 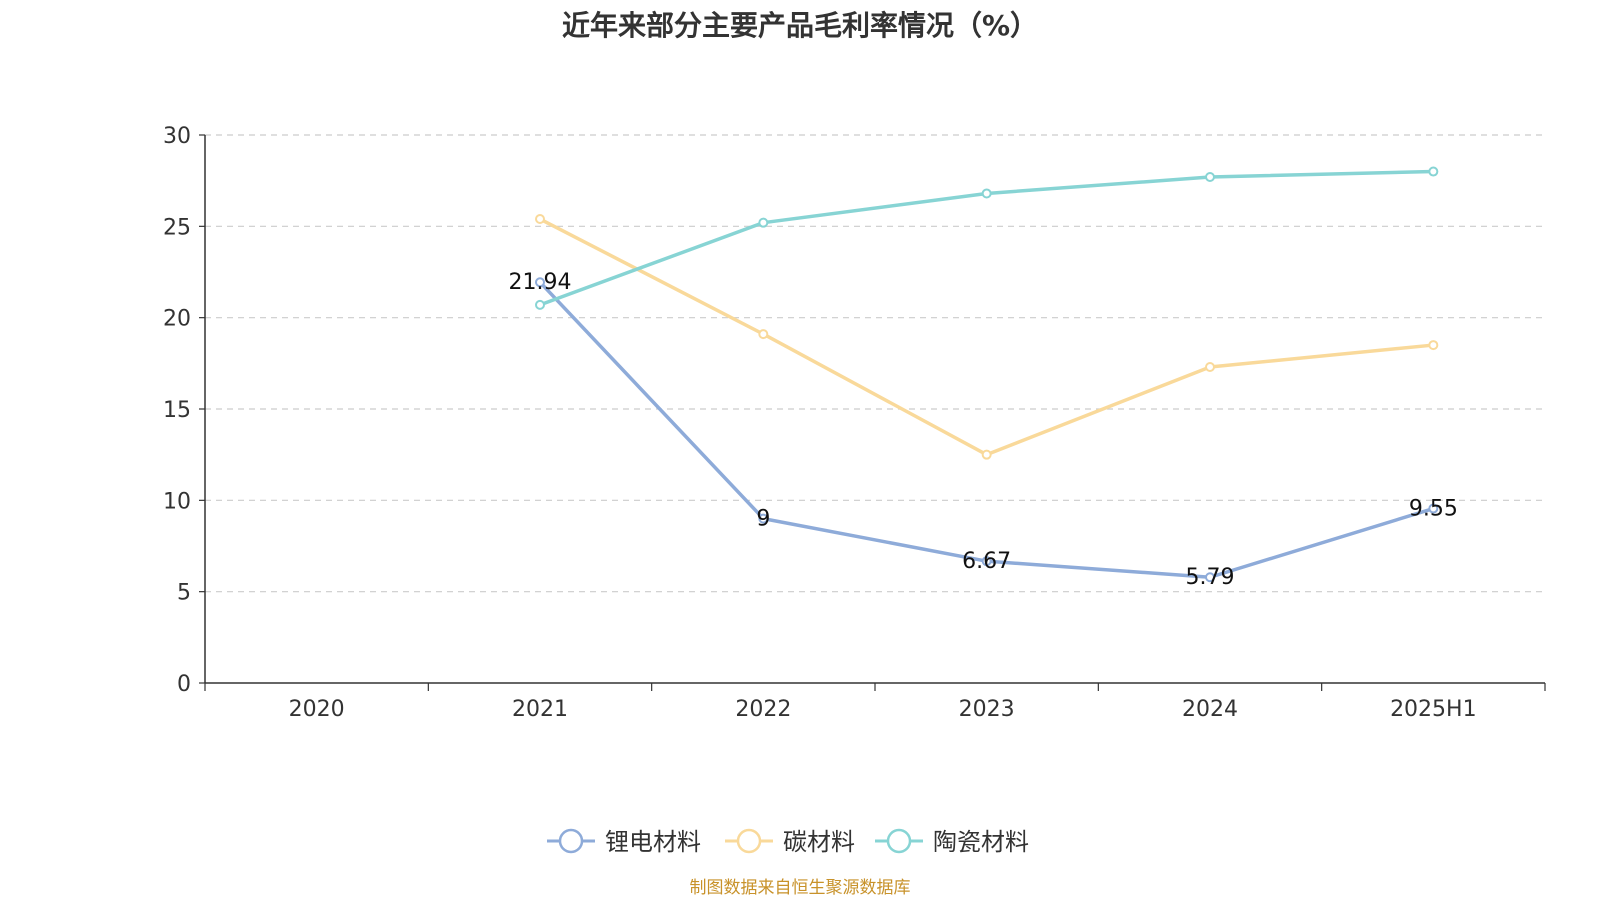 What do you see at coordinates (540, 709) in the screenshot?
I see `x-tick-label: 2021` at bounding box center [540, 709].